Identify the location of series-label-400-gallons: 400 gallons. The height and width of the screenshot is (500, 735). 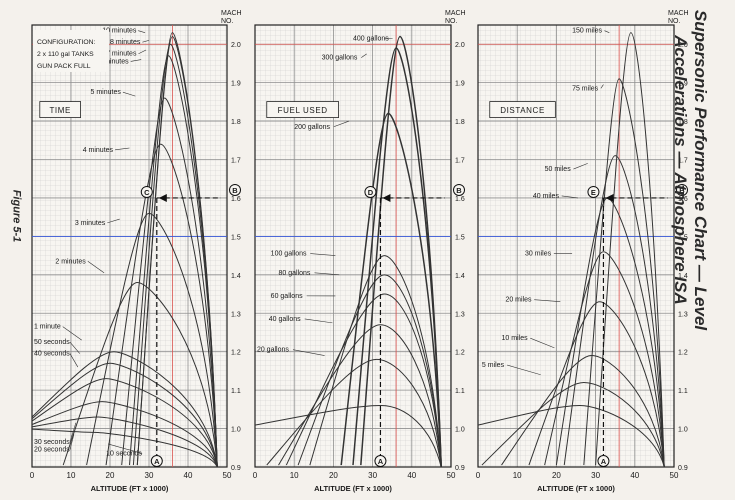
(371, 38).